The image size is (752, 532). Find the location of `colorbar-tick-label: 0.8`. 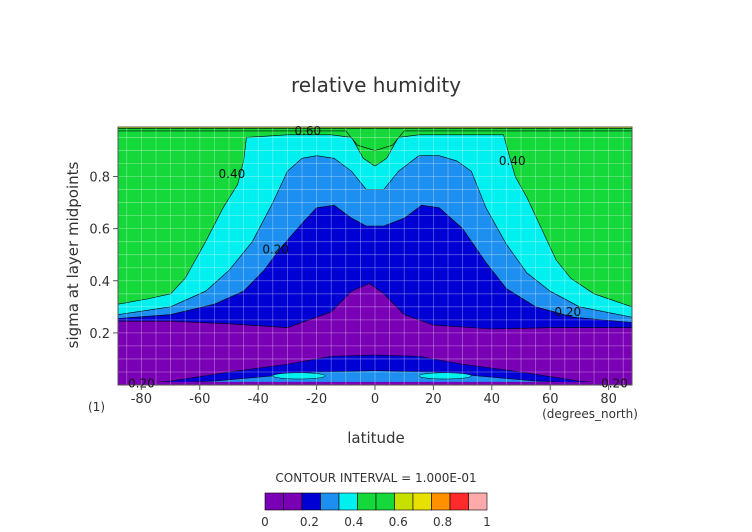

colorbar-tick-label: 0.8 is located at coordinates (442, 522).